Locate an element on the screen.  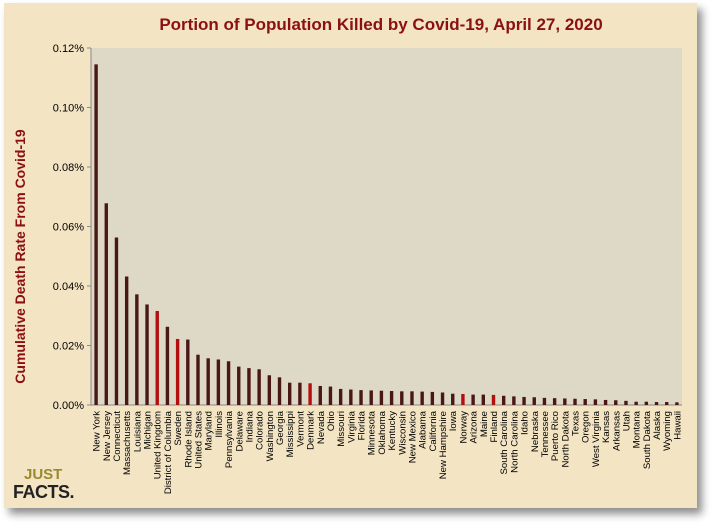
x-tick-label: Wyoming is located at coordinates (667, 431).